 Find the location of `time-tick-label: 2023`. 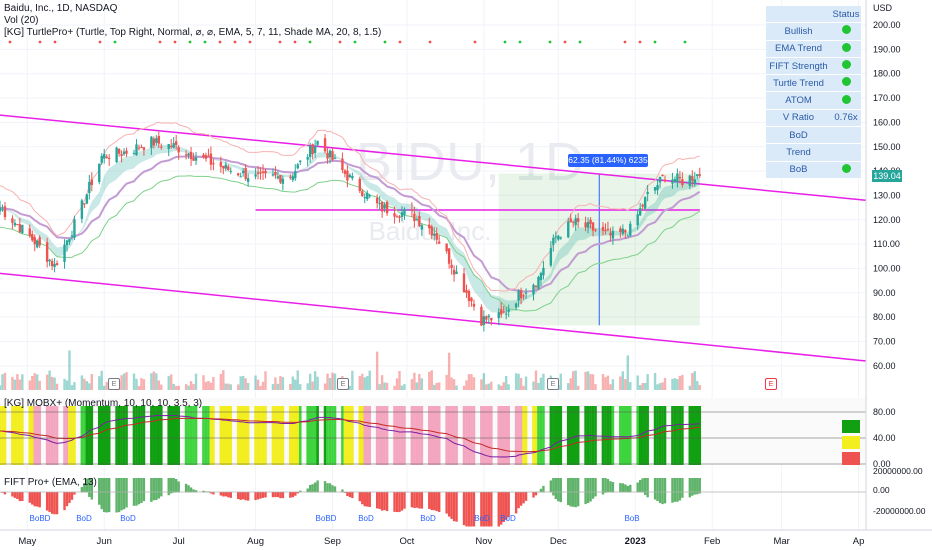

time-tick-label: 2023 is located at coordinates (635, 541).